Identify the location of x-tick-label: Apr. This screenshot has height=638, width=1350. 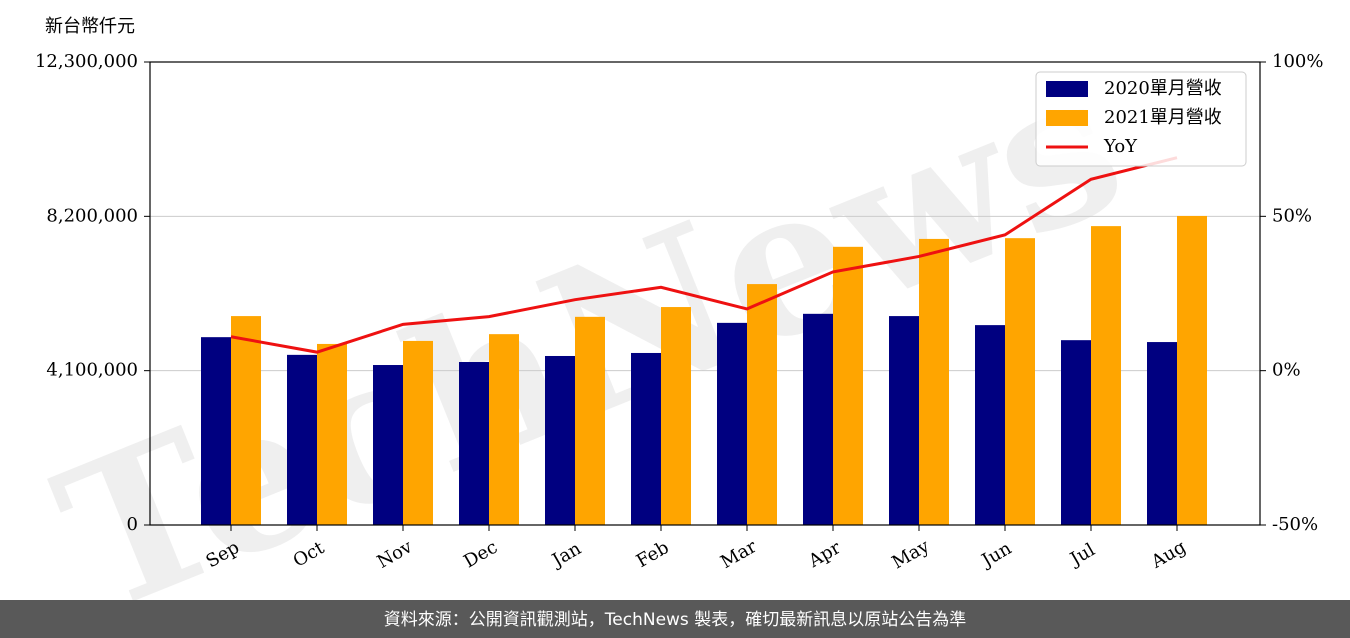
(824, 554).